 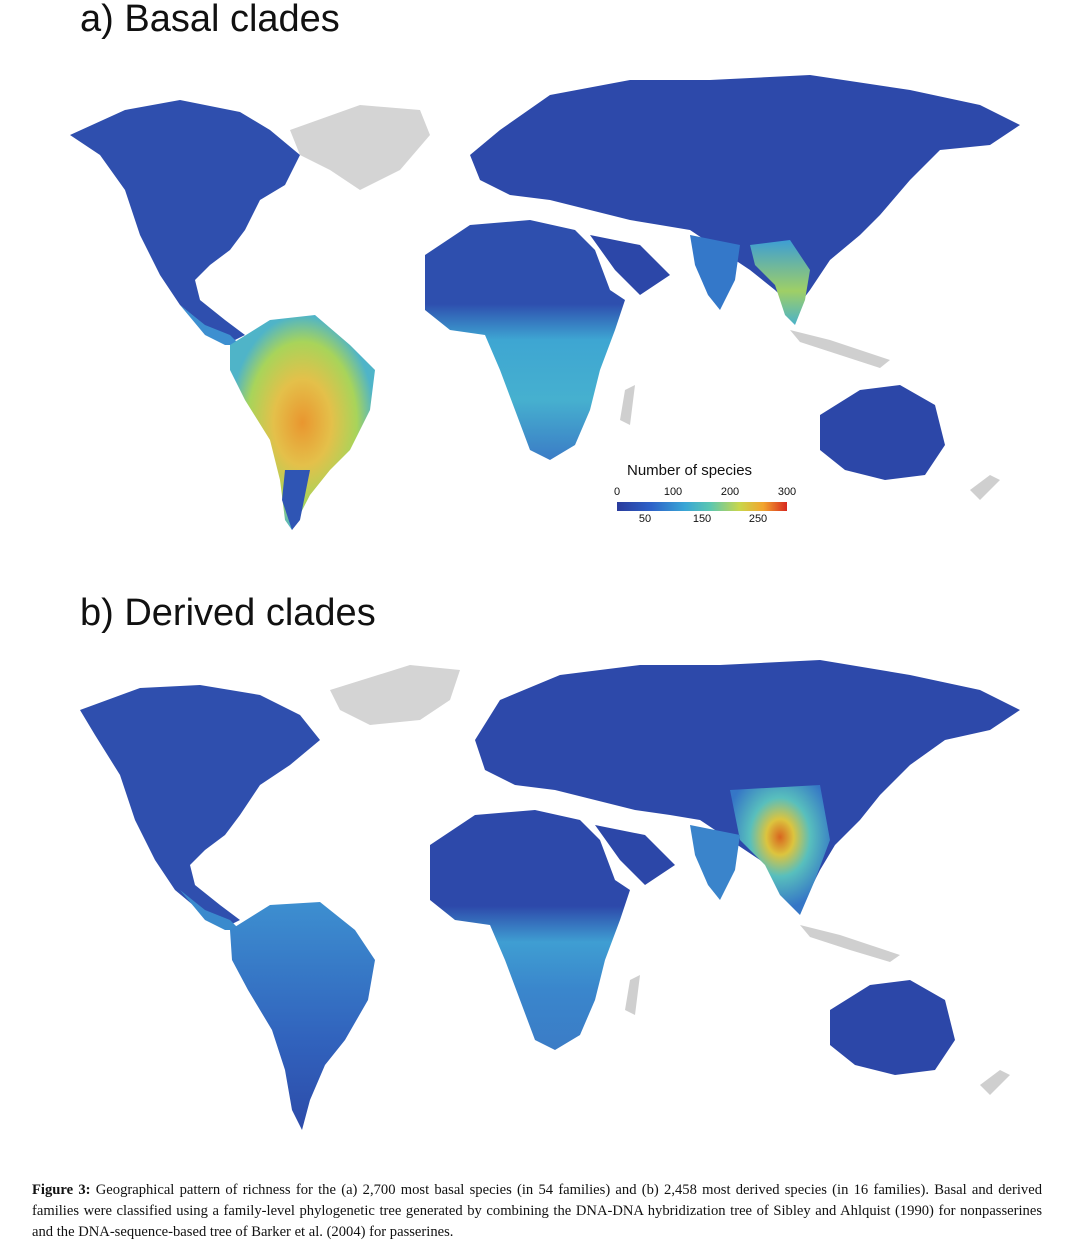 What do you see at coordinates (702, 506) in the screenshot?
I see `legend-color-bar` at bounding box center [702, 506].